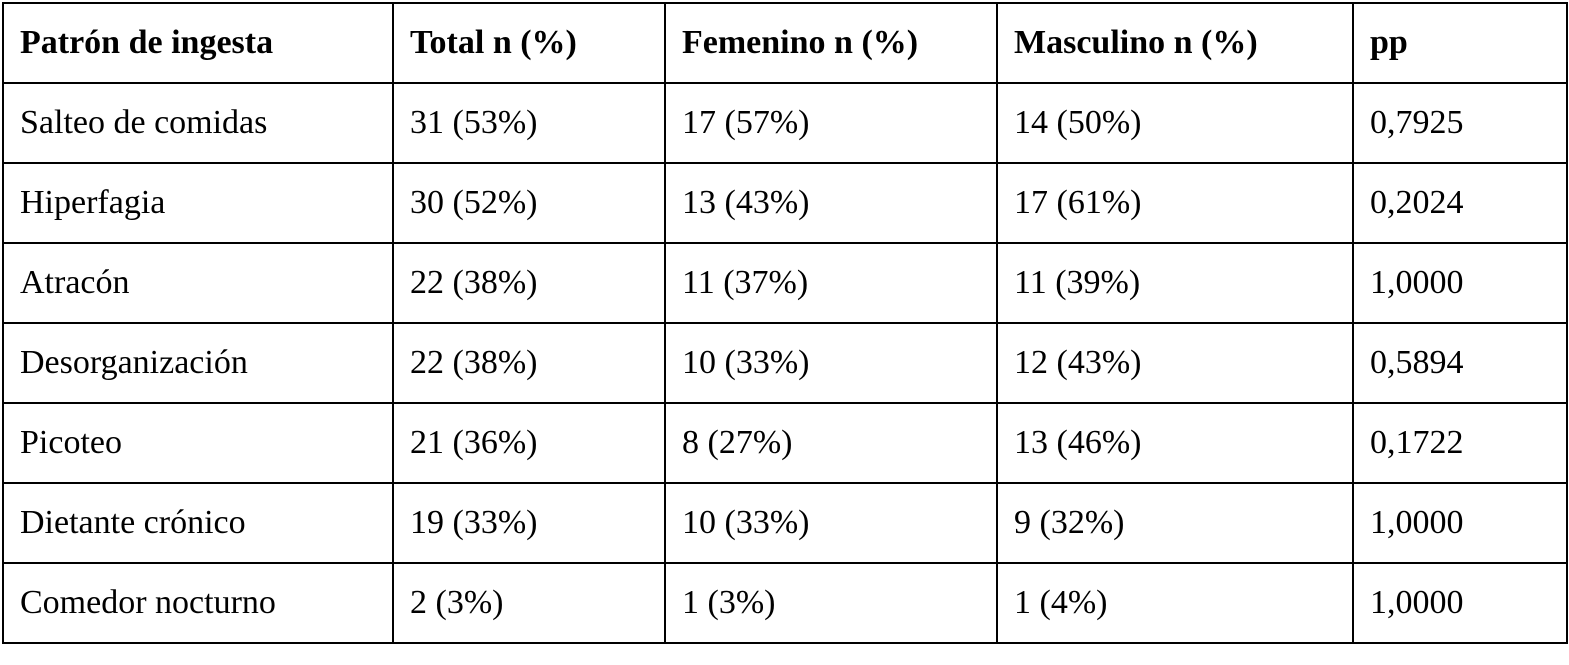  Describe the element at coordinates (1175, 43) in the screenshot. I see `header-cell: Masculino n (%)` at that location.